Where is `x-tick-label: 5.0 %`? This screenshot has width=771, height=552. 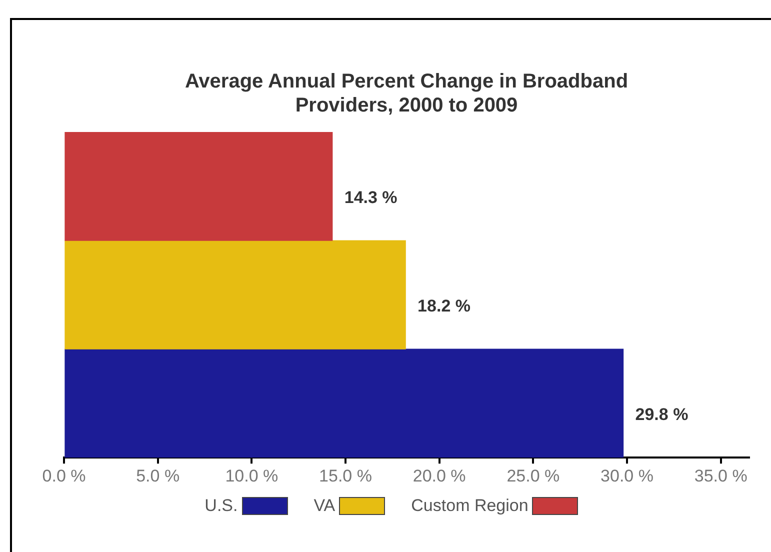
x-tick-label: 5.0 % is located at coordinates (158, 476).